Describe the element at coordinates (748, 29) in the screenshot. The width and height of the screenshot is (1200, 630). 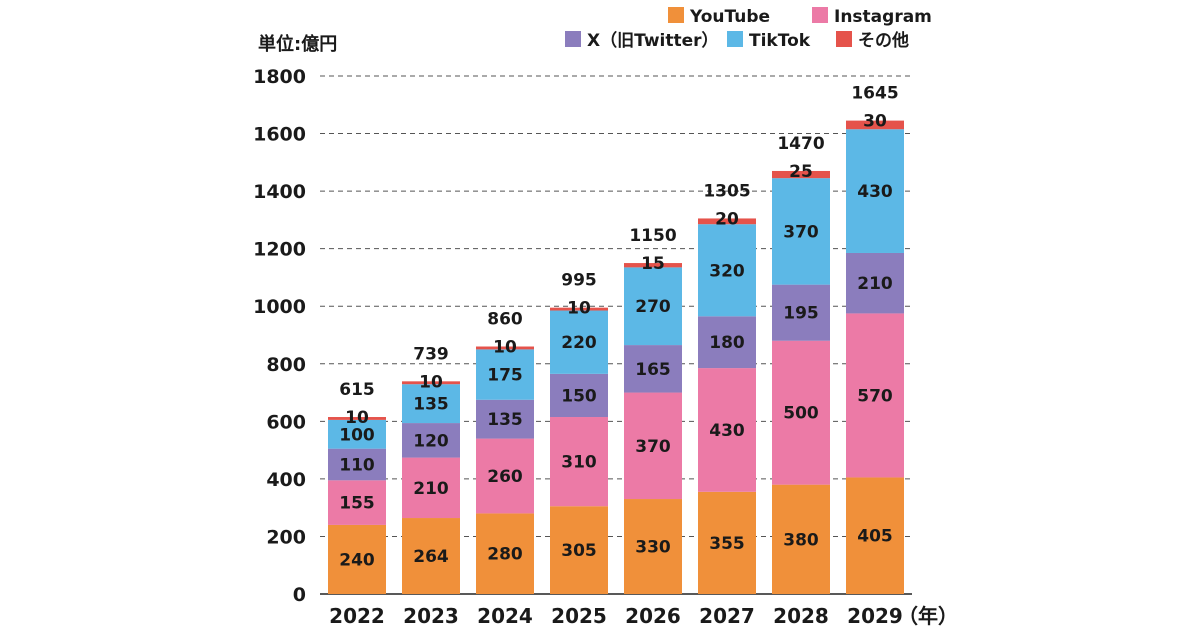
I see `legend: YouTube Instagram X（旧Twitter） TikTok その他` at that location.